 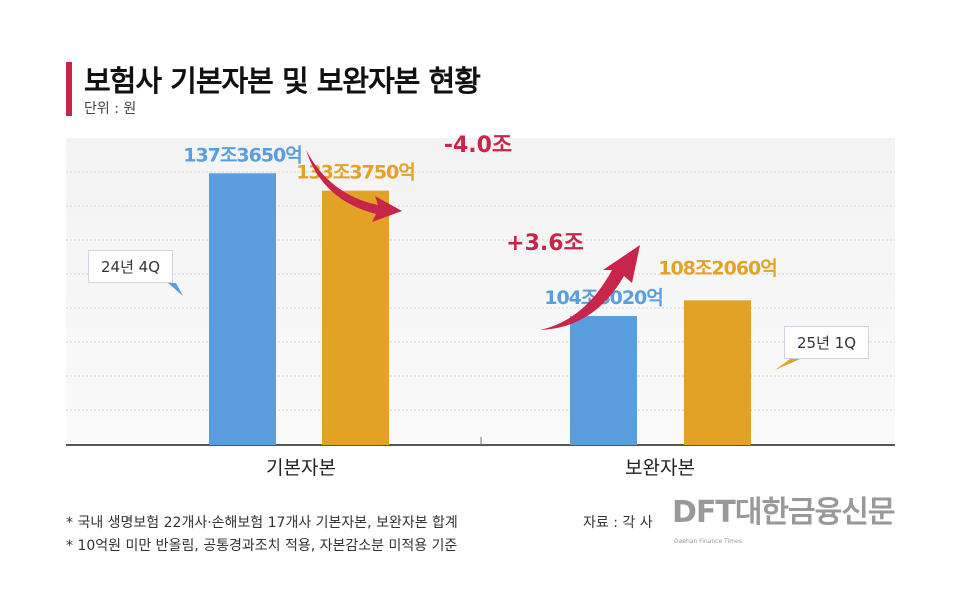 What do you see at coordinates (282, 81) in the screenshot?
I see `chart-title: 보험사 기본자본 및 보완자본 현황` at bounding box center [282, 81].